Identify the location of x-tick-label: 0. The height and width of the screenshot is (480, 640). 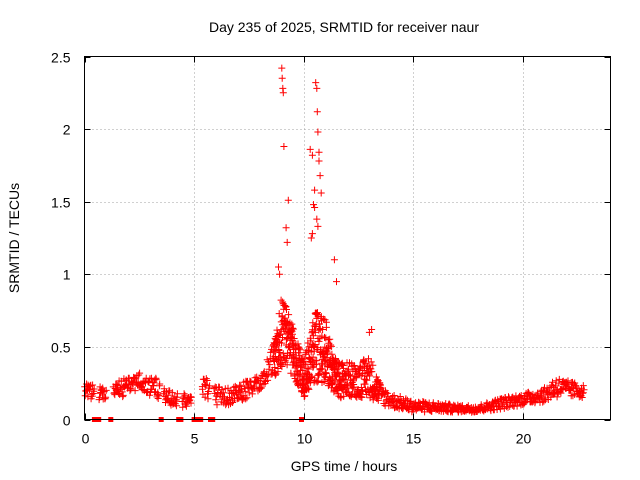
(86, 439).